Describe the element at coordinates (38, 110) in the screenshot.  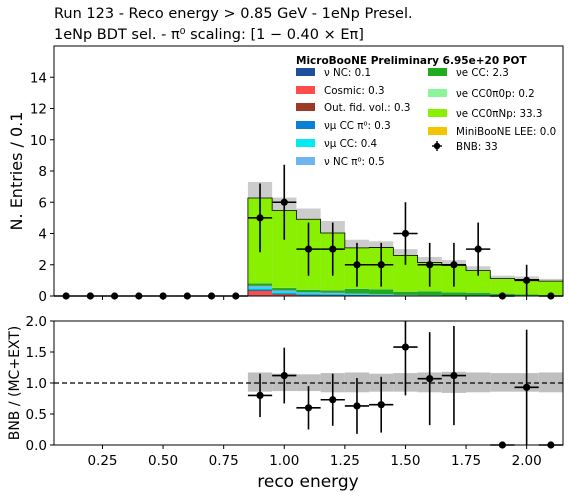
I see `y-tick-label: 12` at that location.